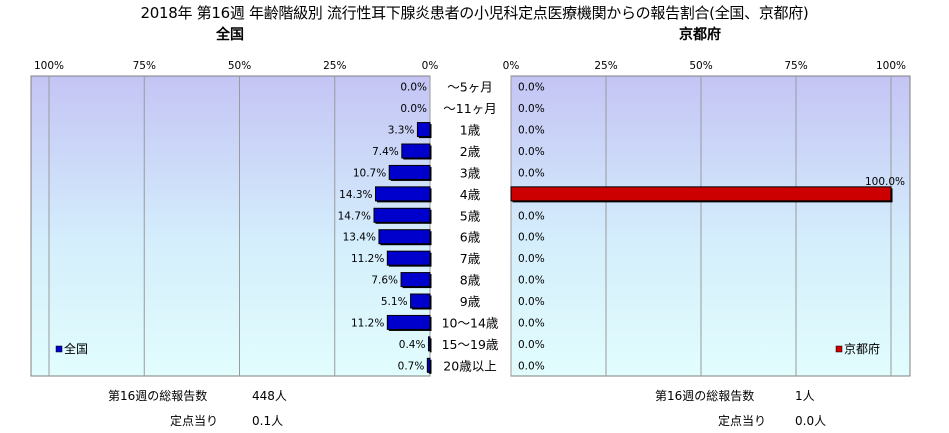 The height and width of the screenshot is (433, 949). Describe the element at coordinates (239, 66) in the screenshot. I see `panel-1-tick-label: 50%` at that location.